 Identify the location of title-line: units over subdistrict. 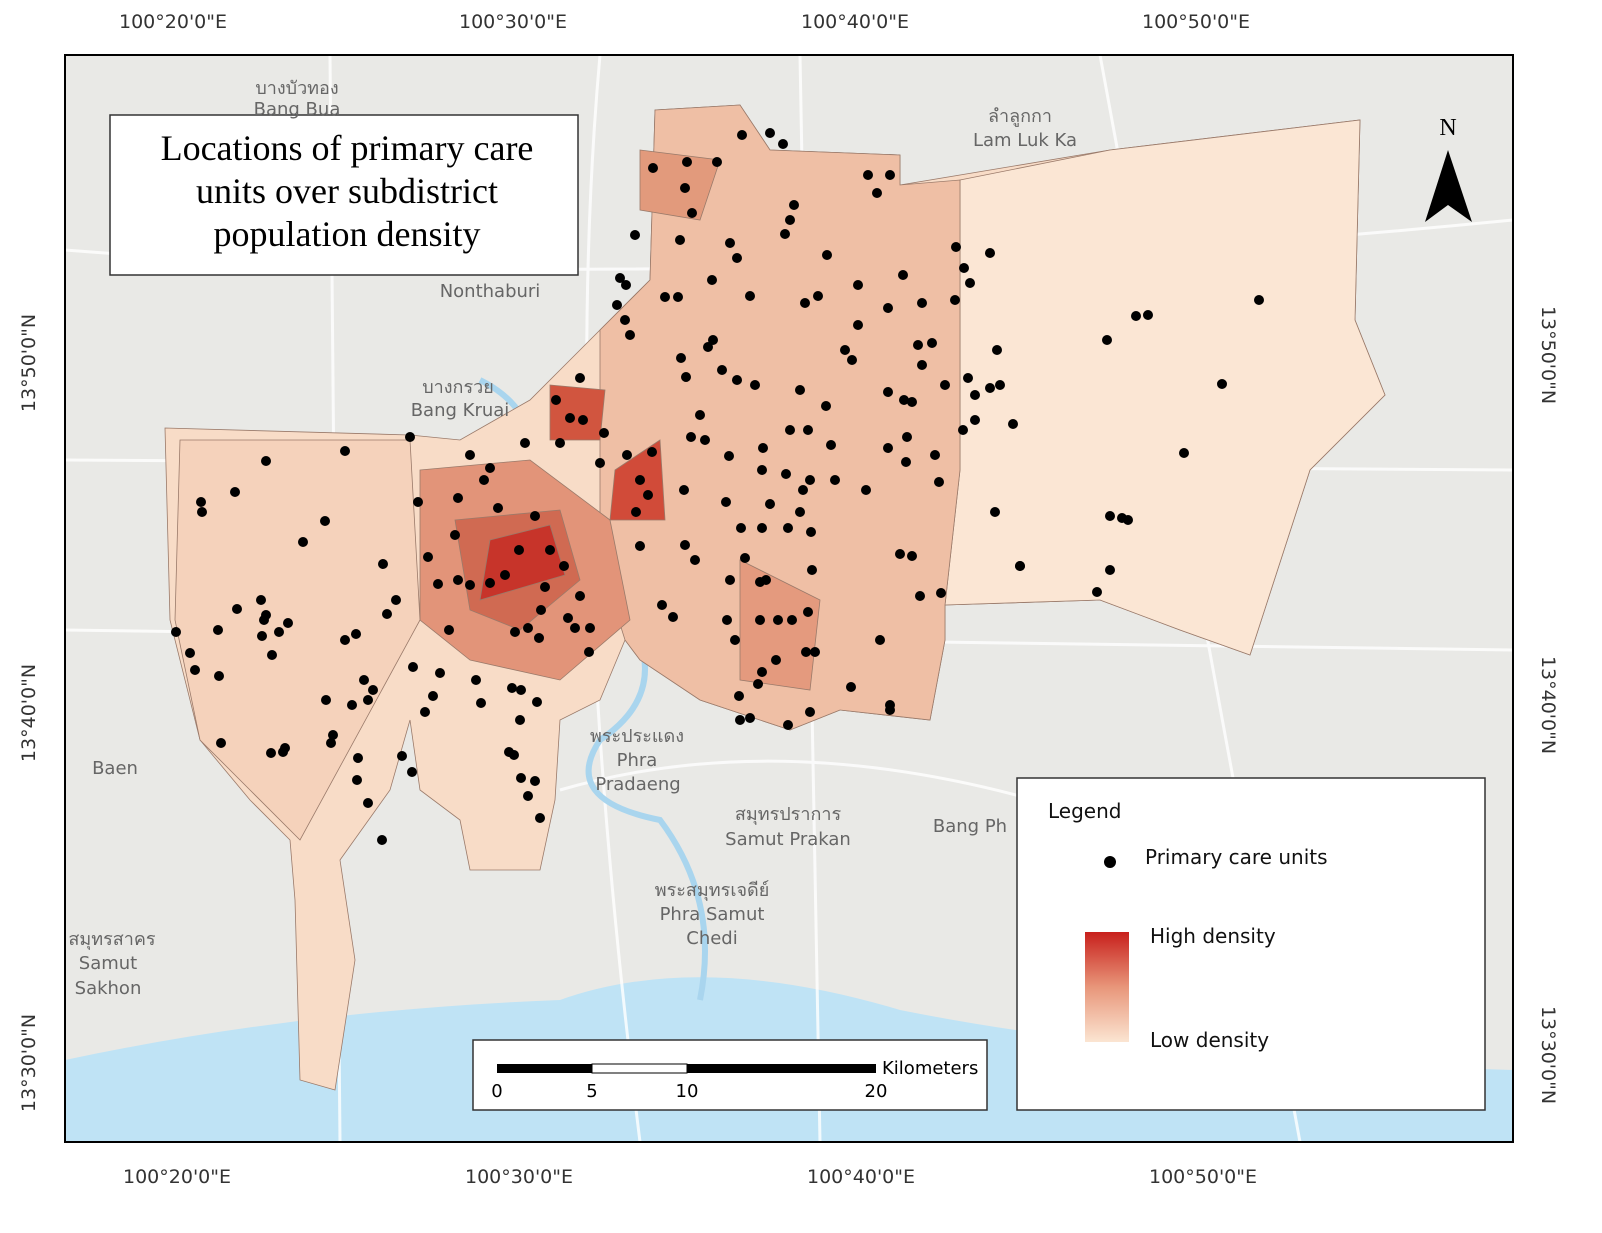
(347, 191).